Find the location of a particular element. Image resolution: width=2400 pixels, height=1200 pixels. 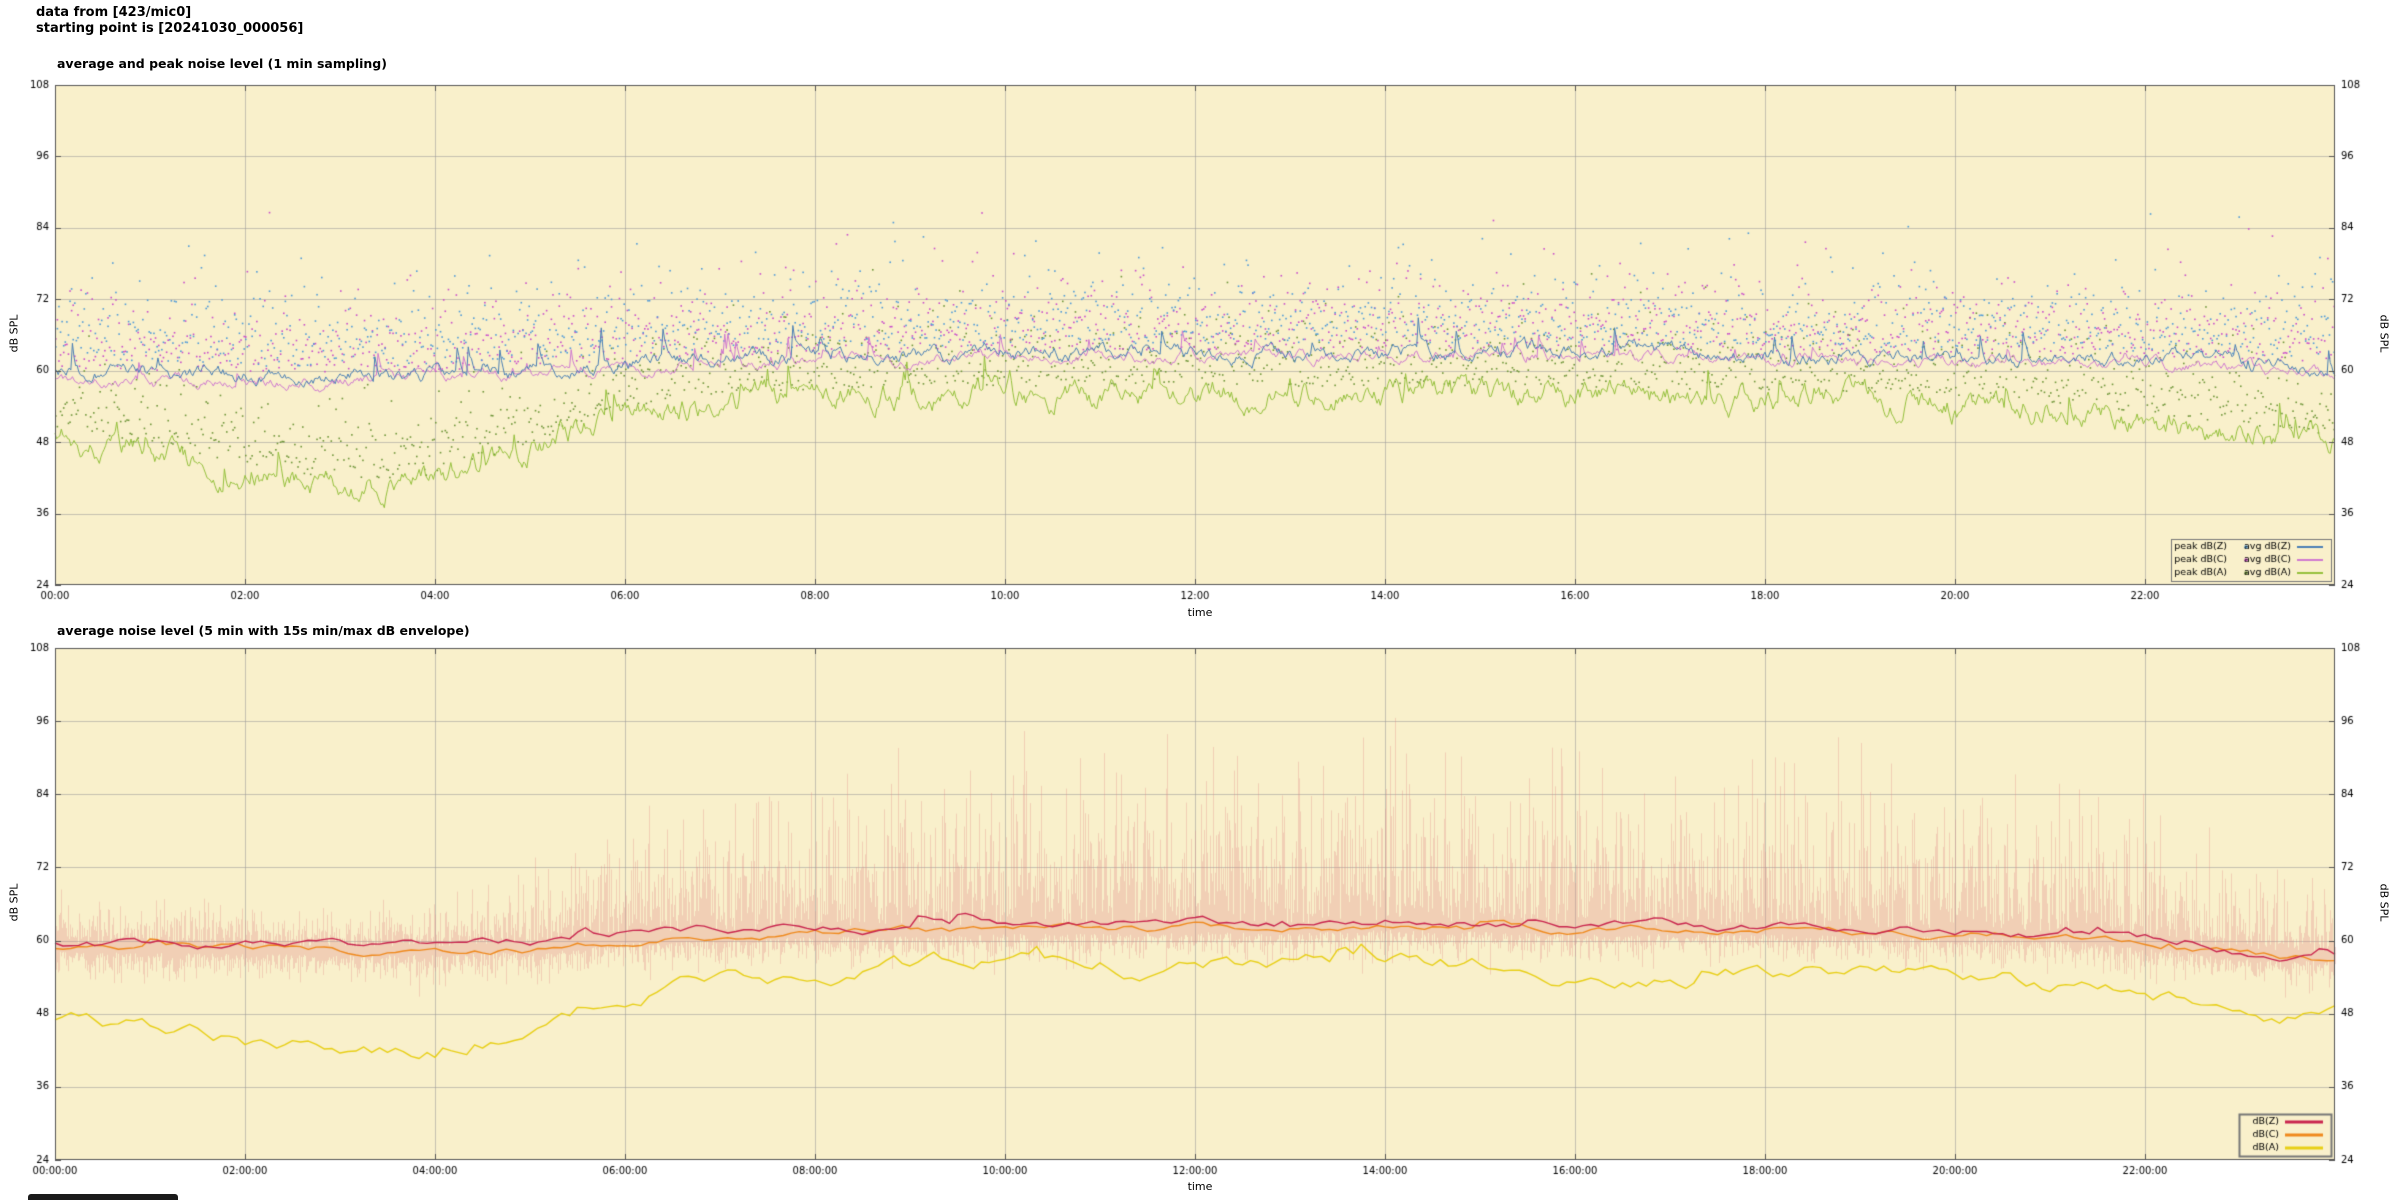

y-axis-label-left-bottom: dB SPL is located at coordinates (14, 902).